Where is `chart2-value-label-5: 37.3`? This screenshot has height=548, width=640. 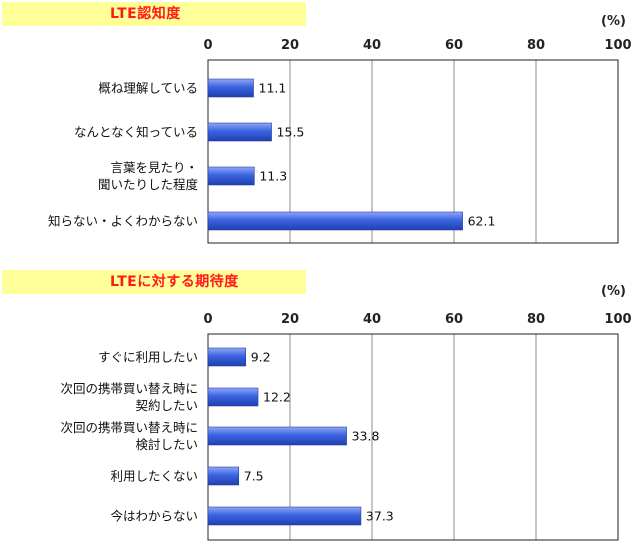
chart2-value-label-5: 37.3 is located at coordinates (380, 516).